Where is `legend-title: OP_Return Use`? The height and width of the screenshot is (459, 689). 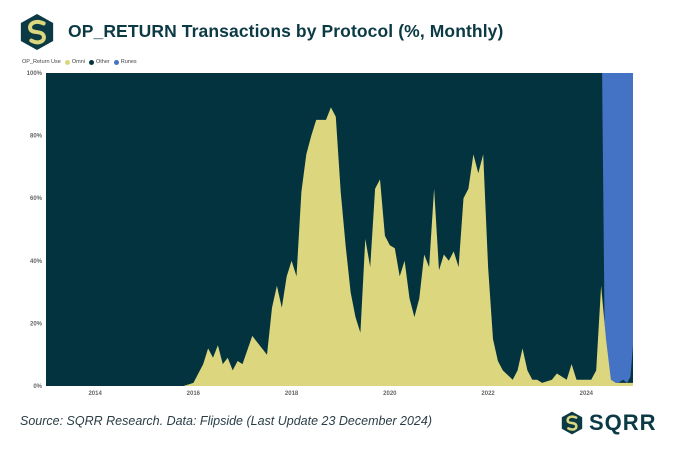 legend-title: OP_Return Use is located at coordinates (41, 62).